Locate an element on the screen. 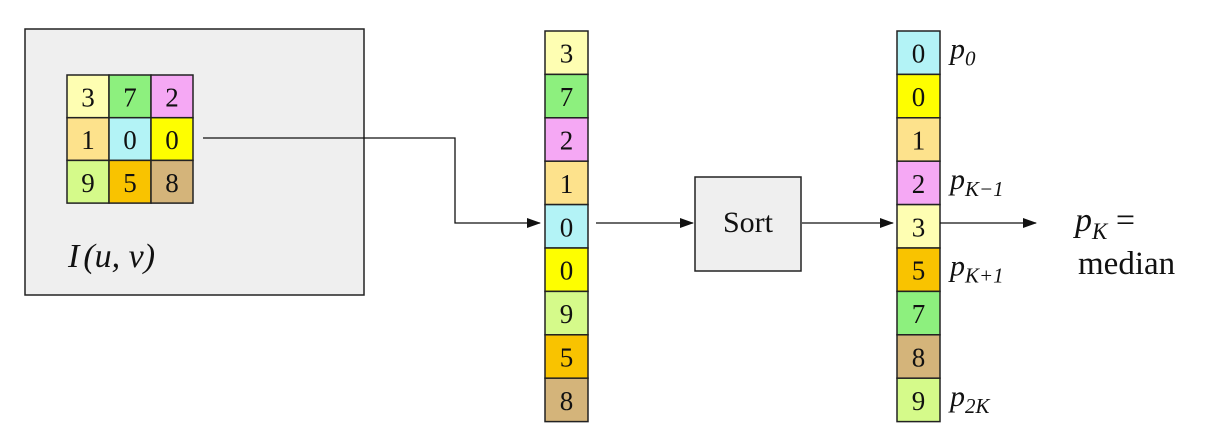 Image resolution: width=1217 pixels, height=446 pixels. grid-cell-r1-c1-value: 0 is located at coordinates (130, 140).